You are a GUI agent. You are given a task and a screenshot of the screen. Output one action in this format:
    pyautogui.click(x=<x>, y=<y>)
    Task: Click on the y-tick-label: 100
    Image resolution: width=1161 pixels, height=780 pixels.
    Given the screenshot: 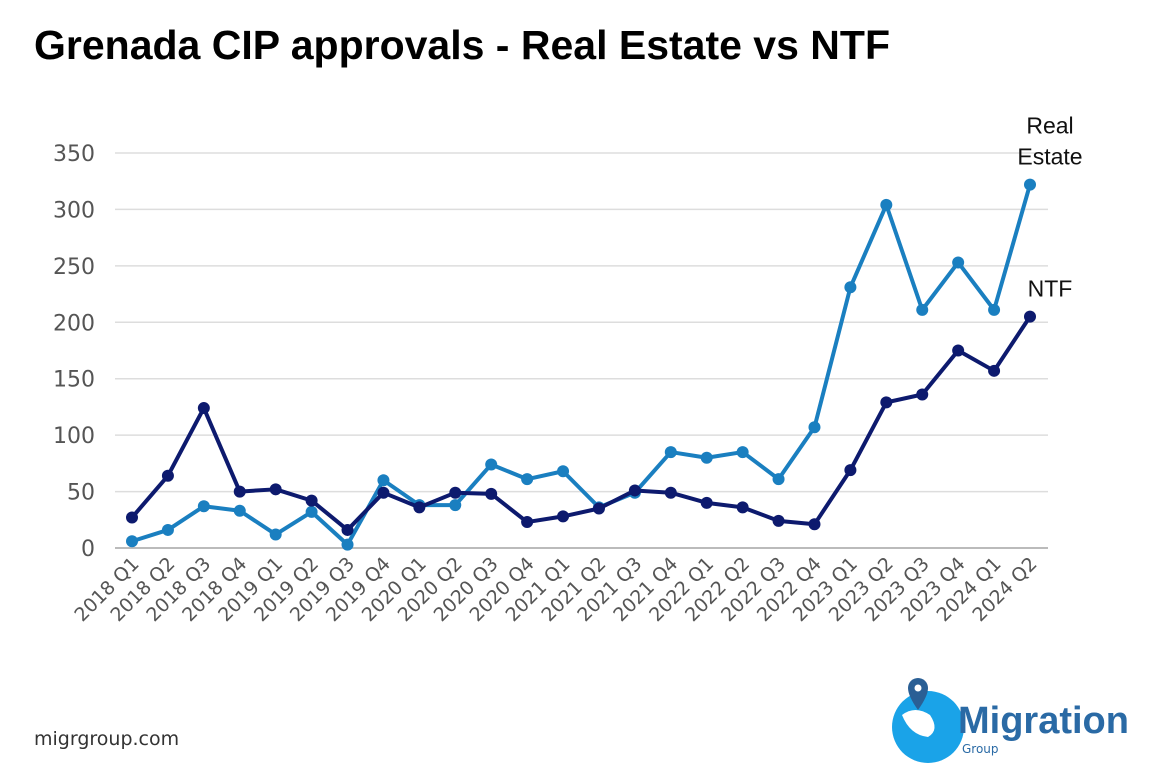 What is the action you would take?
    pyautogui.click(x=74, y=436)
    